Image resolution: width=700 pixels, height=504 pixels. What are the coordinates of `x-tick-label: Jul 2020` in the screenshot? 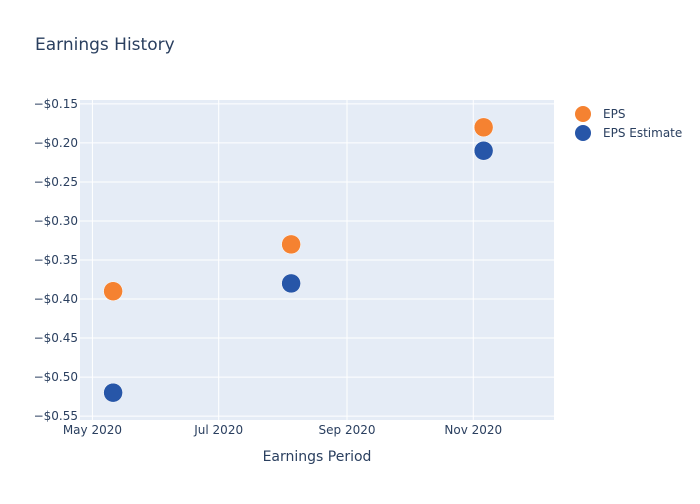 It's located at (218, 430).